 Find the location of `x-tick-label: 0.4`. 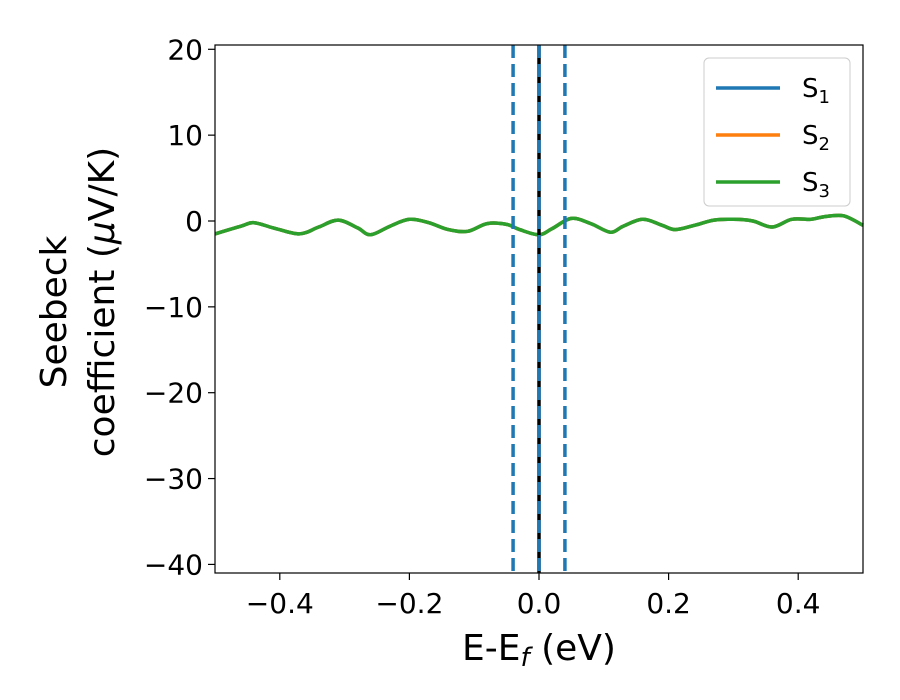

x-tick-label: 0.4 is located at coordinates (798, 603).